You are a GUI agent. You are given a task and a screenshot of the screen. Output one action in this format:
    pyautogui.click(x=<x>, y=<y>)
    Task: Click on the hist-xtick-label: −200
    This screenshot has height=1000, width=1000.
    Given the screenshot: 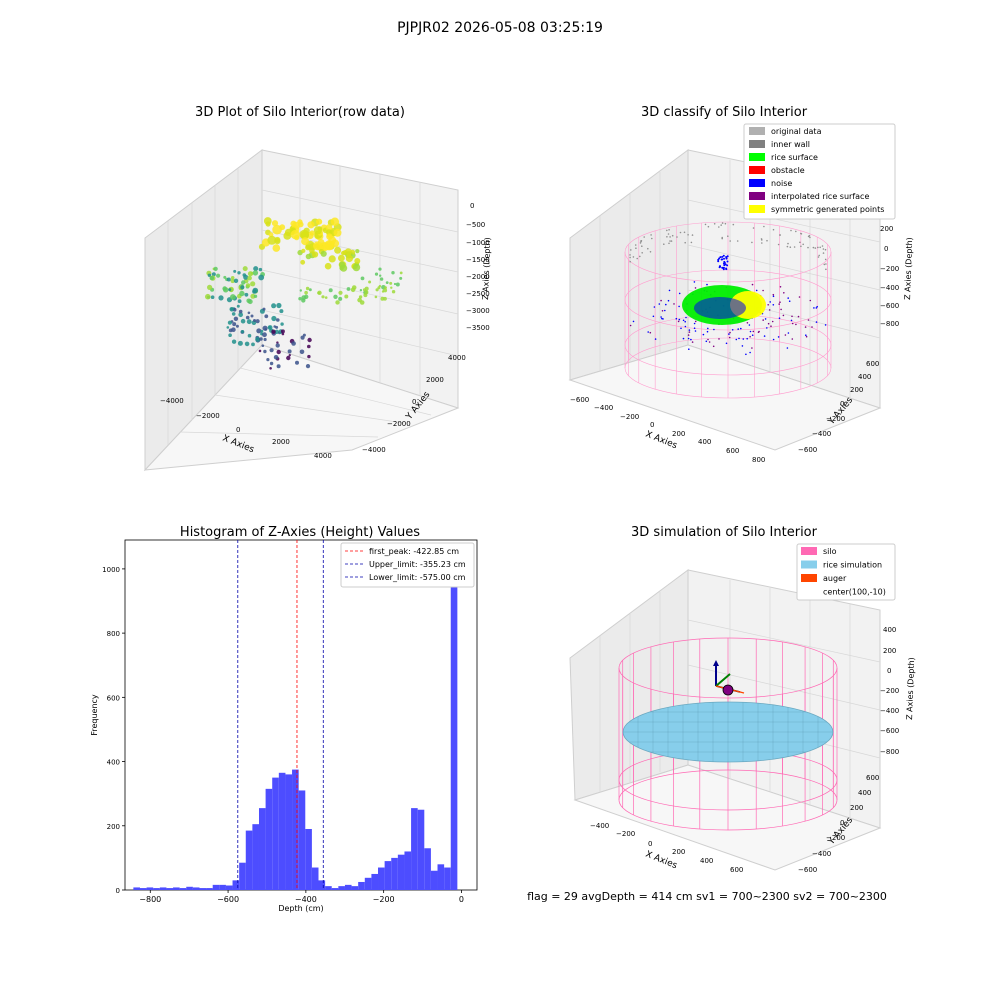 What is the action you would take?
    pyautogui.click(x=384, y=899)
    